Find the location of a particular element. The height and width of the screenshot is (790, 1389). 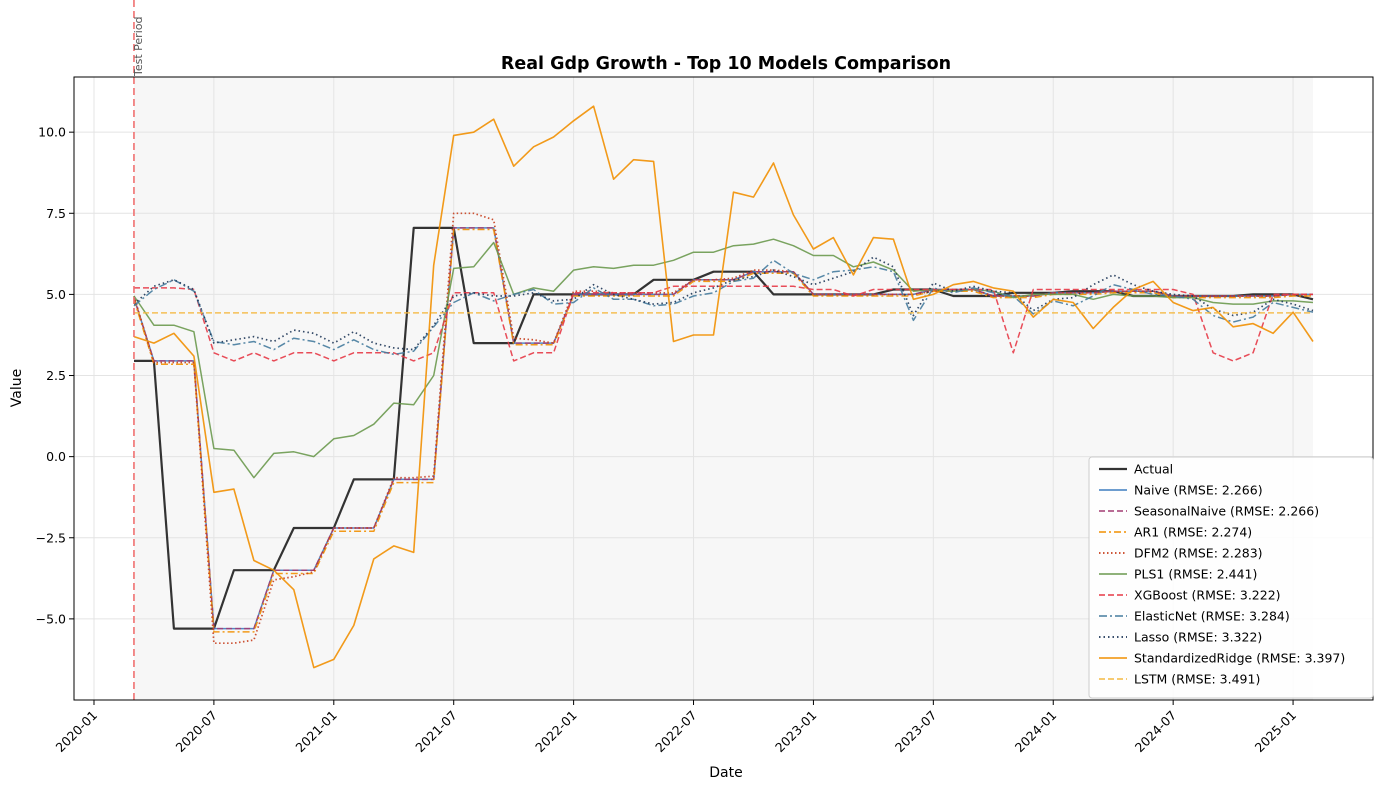

legend-label-6: XGBoost (RMSE: 3.222) is located at coordinates (1207, 595).